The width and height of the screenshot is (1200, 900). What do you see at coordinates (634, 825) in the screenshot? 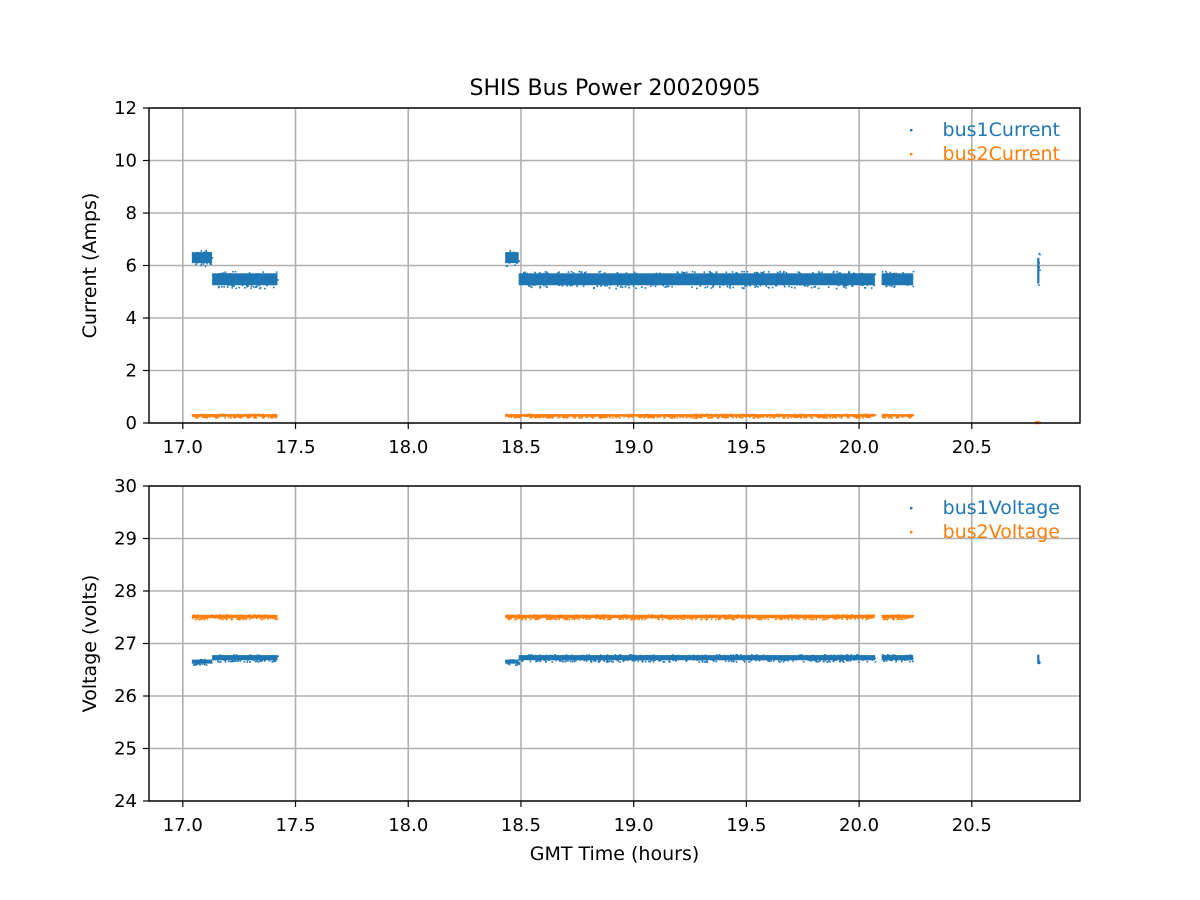
I see `x-tick-label: 19.0` at bounding box center [634, 825].